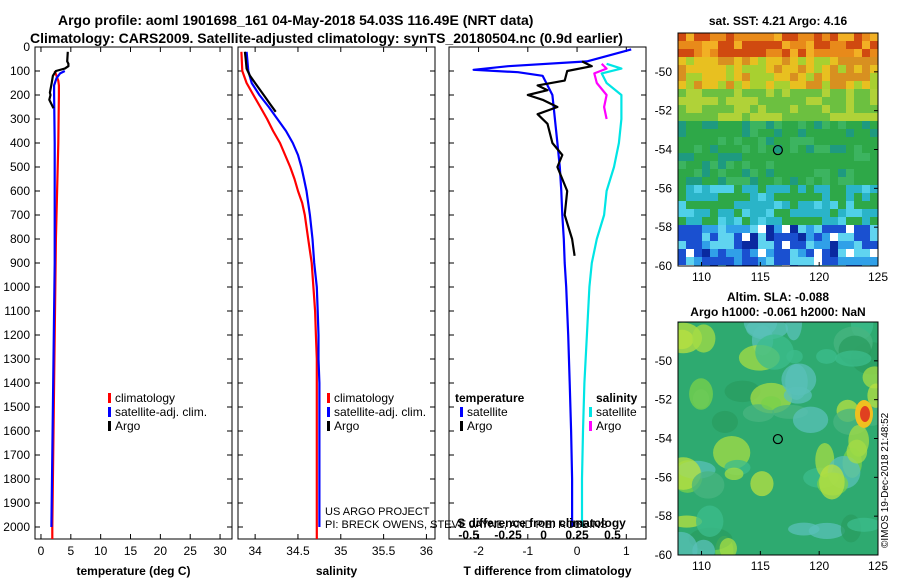 The width and height of the screenshot is (900, 580). Describe the element at coordinates (601, 294) in the screenshot. I see `series-line-salinity-satellite` at that location.